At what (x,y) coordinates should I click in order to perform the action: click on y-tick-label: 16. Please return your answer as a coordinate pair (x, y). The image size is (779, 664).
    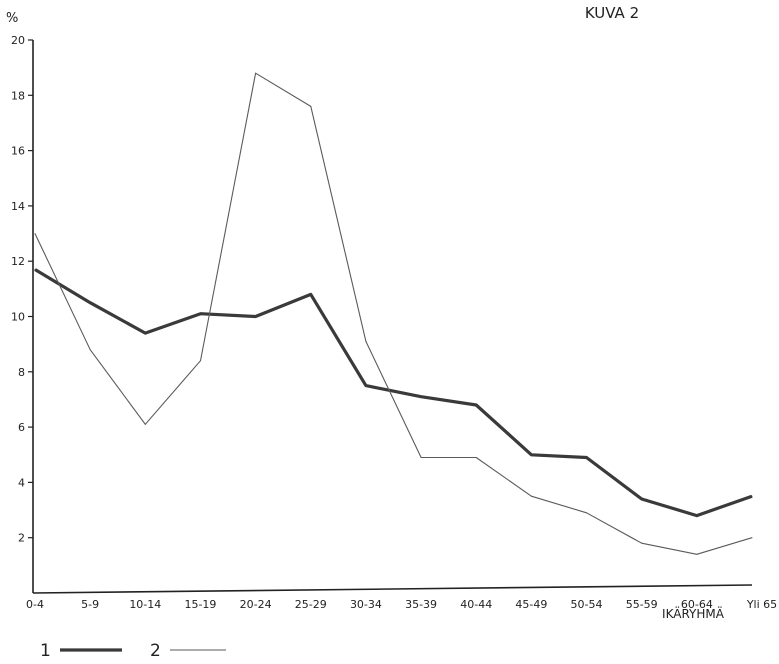
    Looking at the image, I should click on (18, 151).